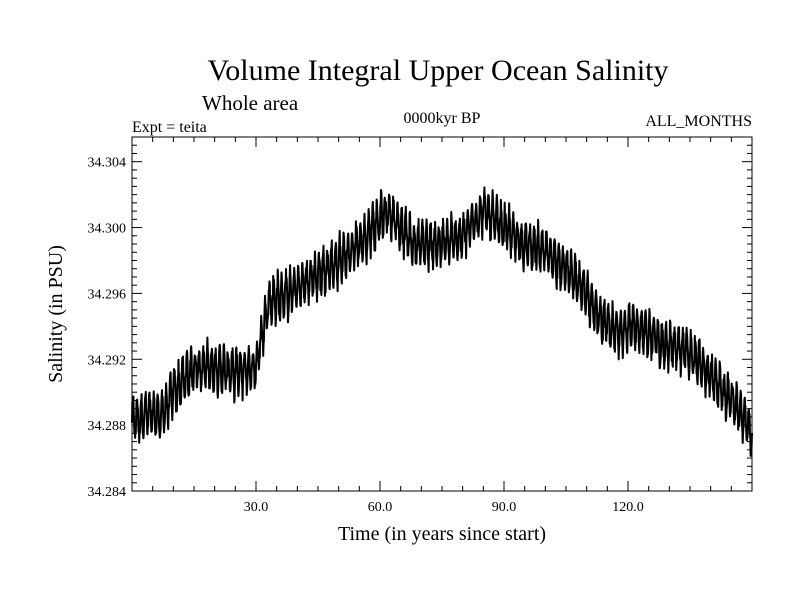 This screenshot has height=600, width=800. Describe the element at coordinates (107, 360) in the screenshot. I see `y-tick-label: 34.292` at that location.